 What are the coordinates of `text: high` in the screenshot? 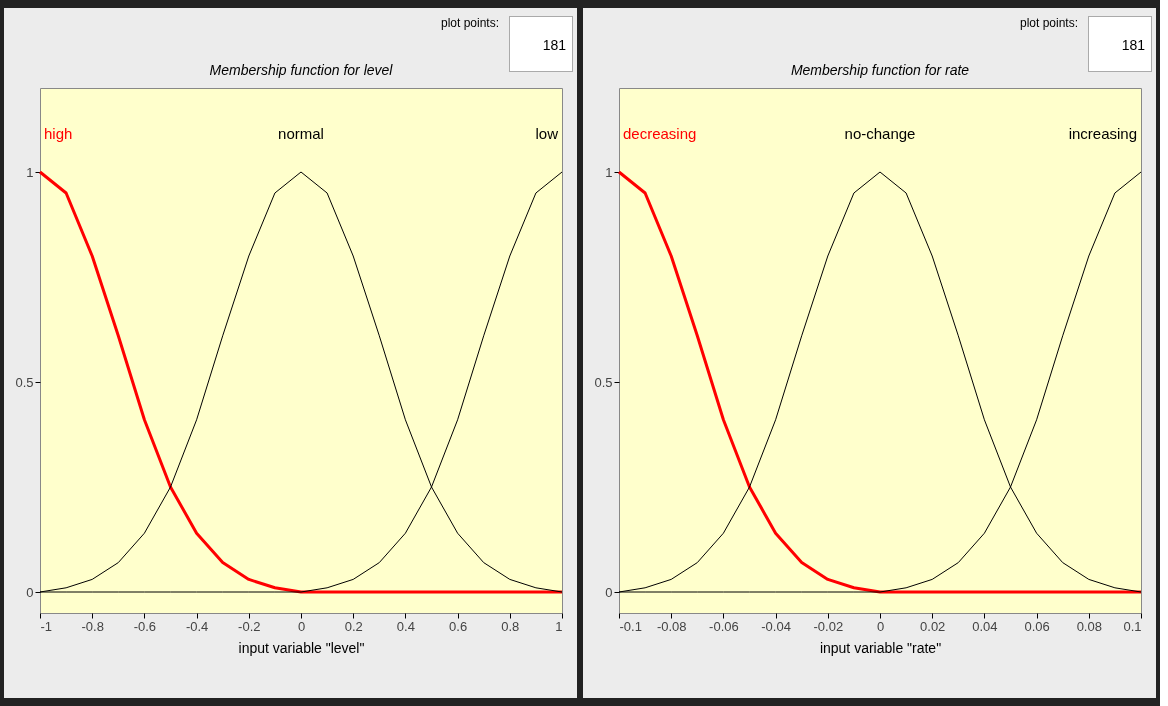 It's located at (58, 133).